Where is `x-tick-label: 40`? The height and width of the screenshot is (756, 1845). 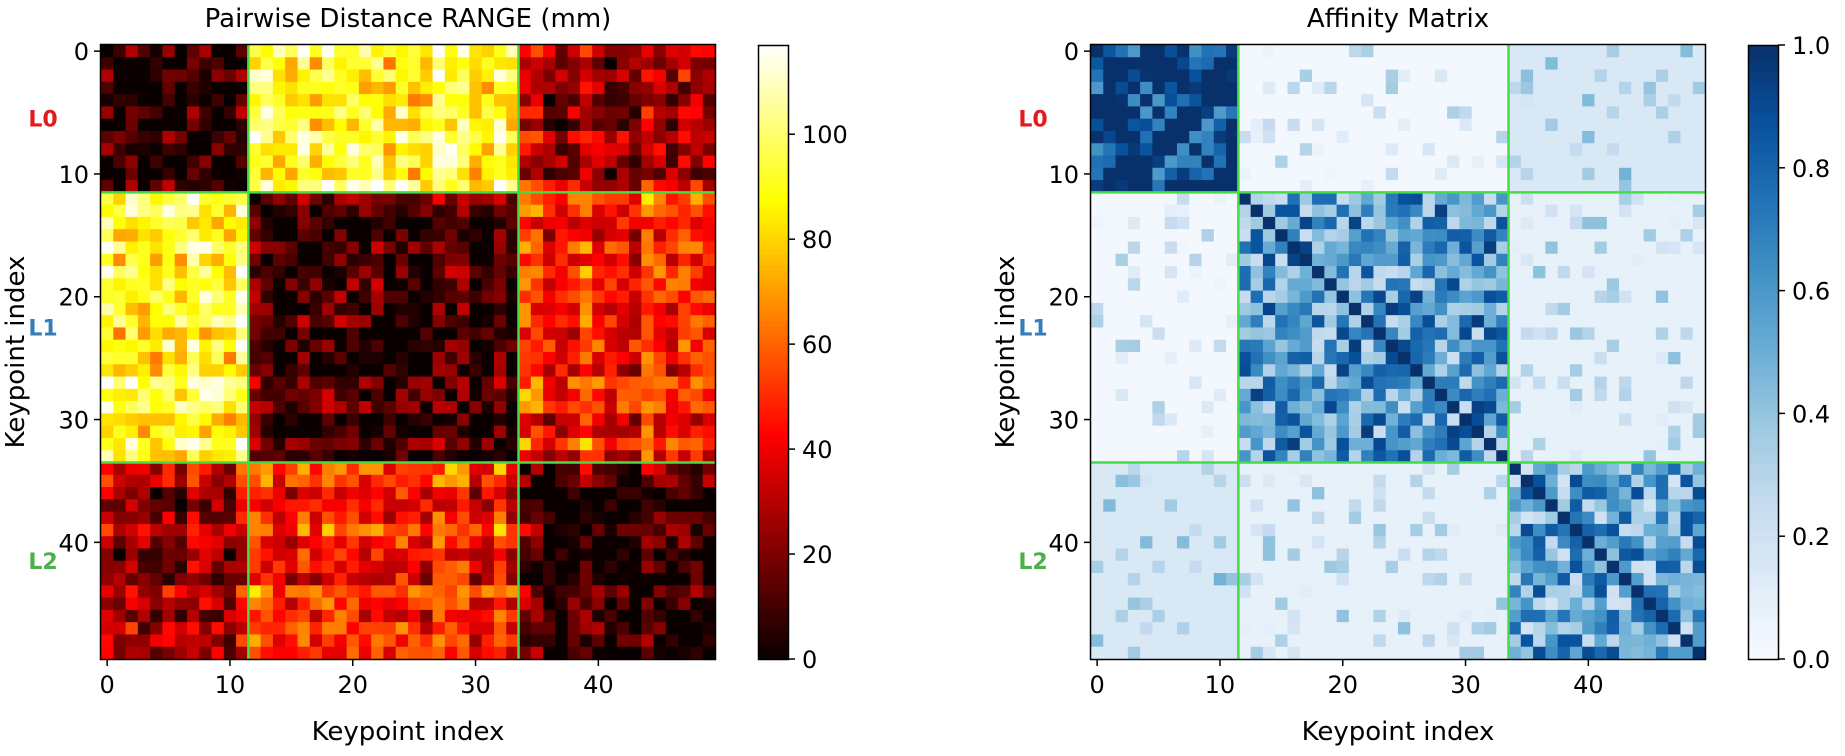
x-tick-label: 40 is located at coordinates (598, 685).